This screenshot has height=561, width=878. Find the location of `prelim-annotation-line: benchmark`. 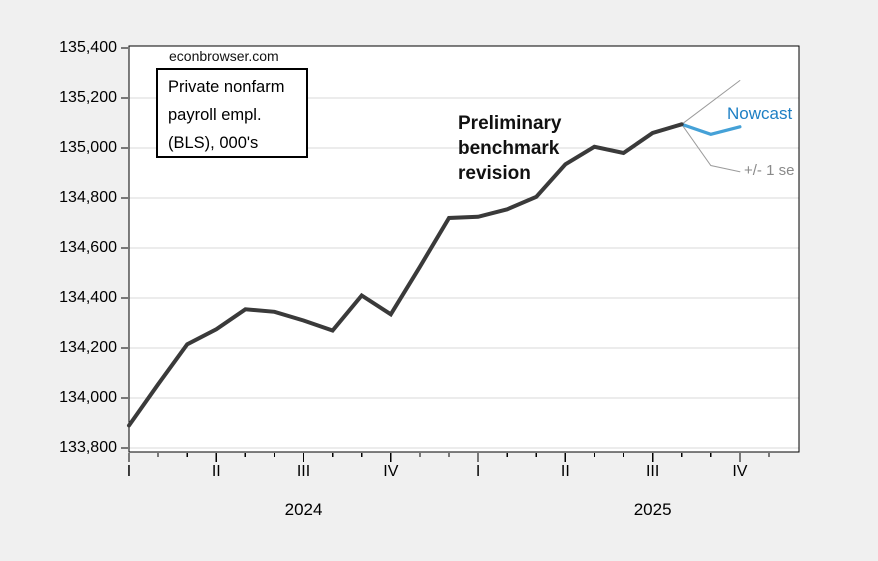

prelim-annotation-line: benchmark is located at coordinates (509, 148).